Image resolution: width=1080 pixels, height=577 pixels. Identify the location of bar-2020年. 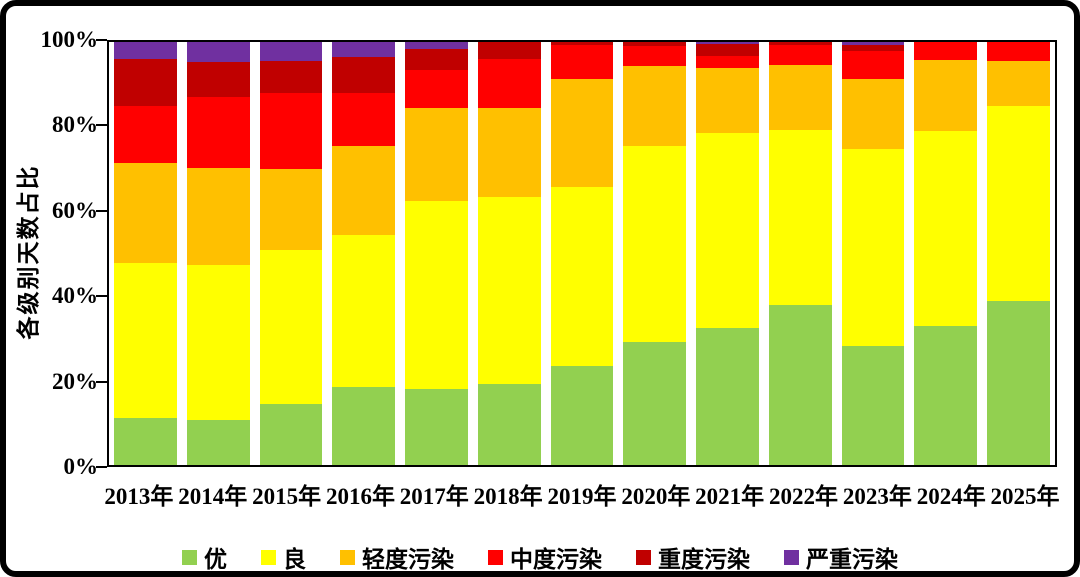
(654, 253).